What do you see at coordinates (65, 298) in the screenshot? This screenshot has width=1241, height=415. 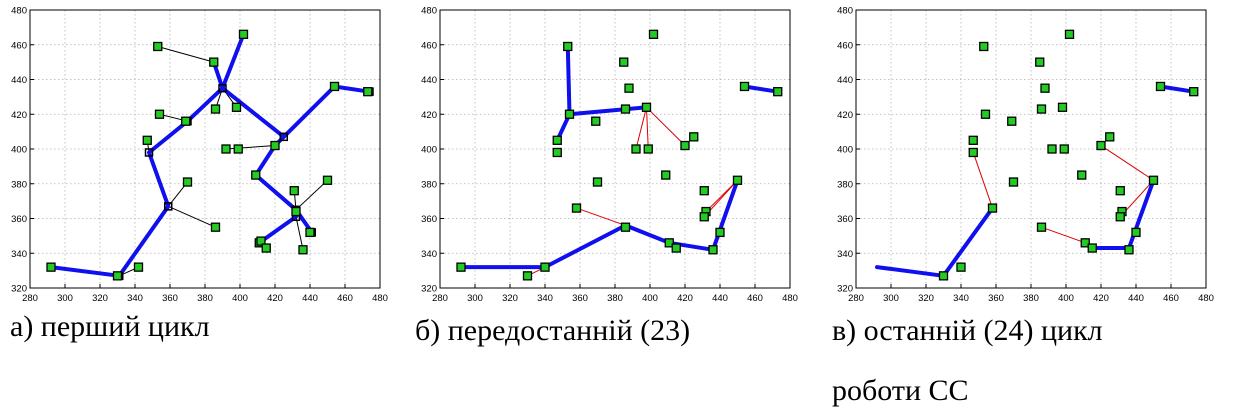 I see `x-tick-label: 300` at bounding box center [65, 298].